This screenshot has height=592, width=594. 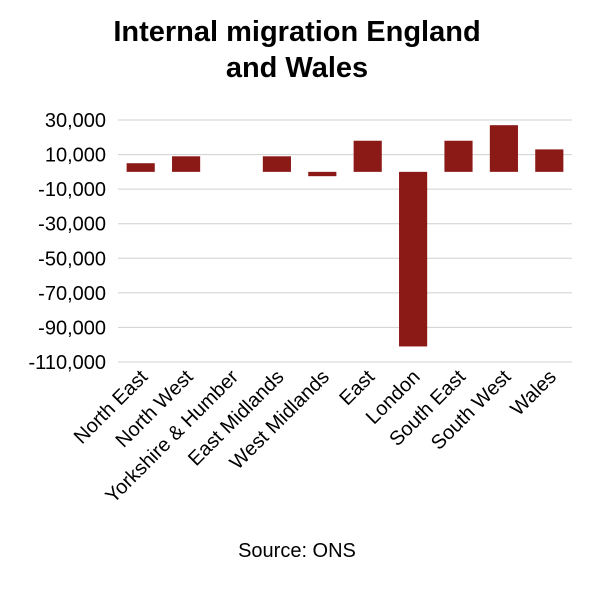 What do you see at coordinates (297, 32) in the screenshot?
I see `chart-title-line-1: Internal migration England` at bounding box center [297, 32].